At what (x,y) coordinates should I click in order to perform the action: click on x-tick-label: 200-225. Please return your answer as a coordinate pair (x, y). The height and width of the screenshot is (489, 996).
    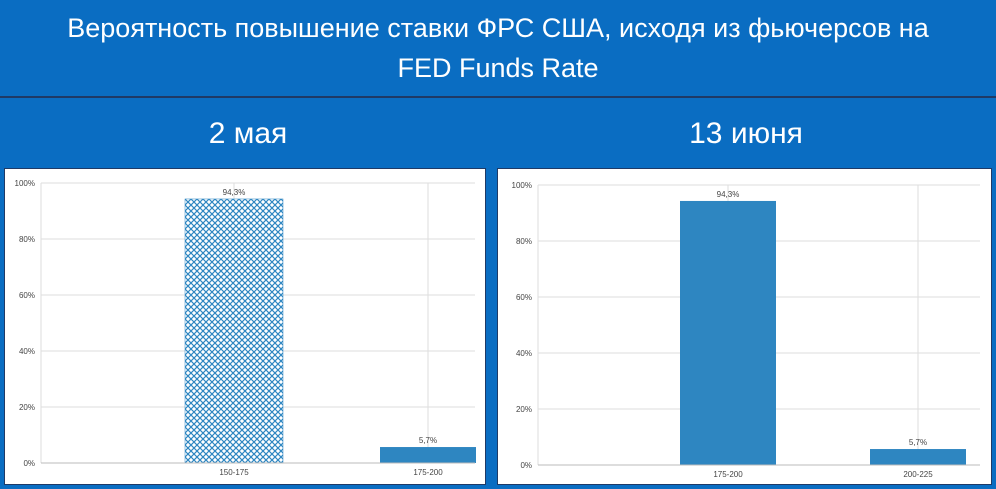
    Looking at the image, I should click on (918, 474).